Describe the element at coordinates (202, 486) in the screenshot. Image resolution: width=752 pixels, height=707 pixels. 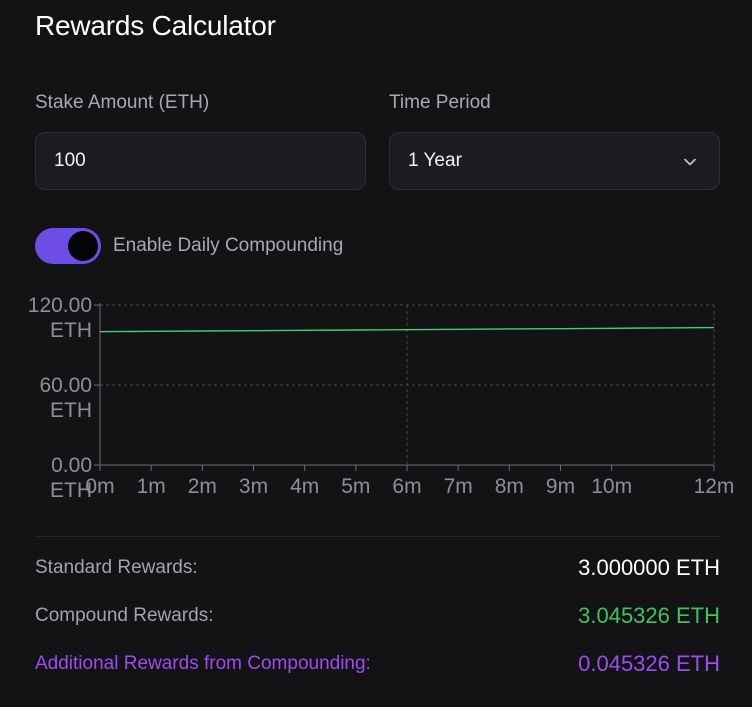
I see `x-tick-label: 2m` at that location.